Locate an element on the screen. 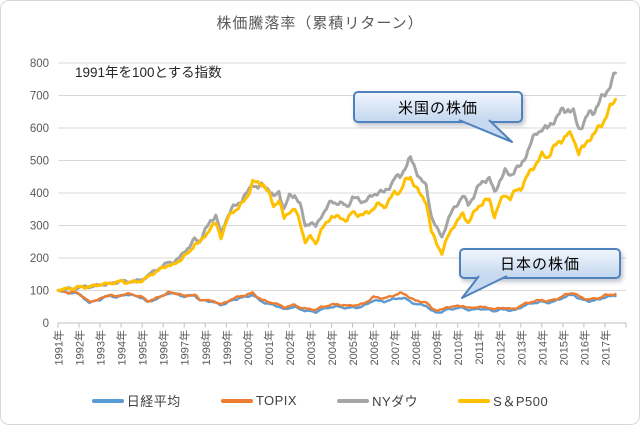  series-line-topix is located at coordinates (336, 300).